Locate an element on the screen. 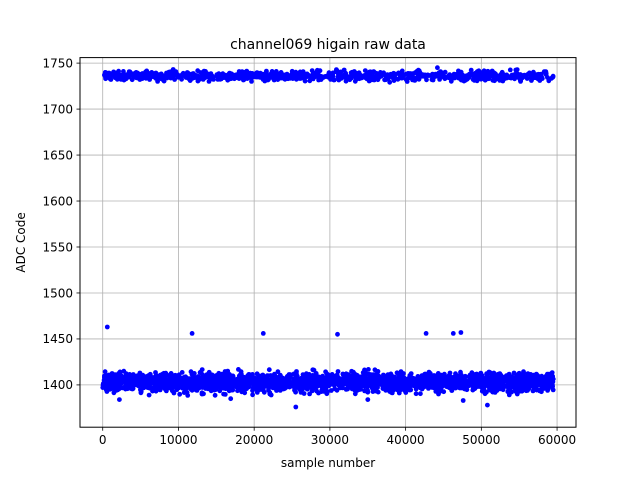  x-tick-label: 20000 is located at coordinates (254, 440).